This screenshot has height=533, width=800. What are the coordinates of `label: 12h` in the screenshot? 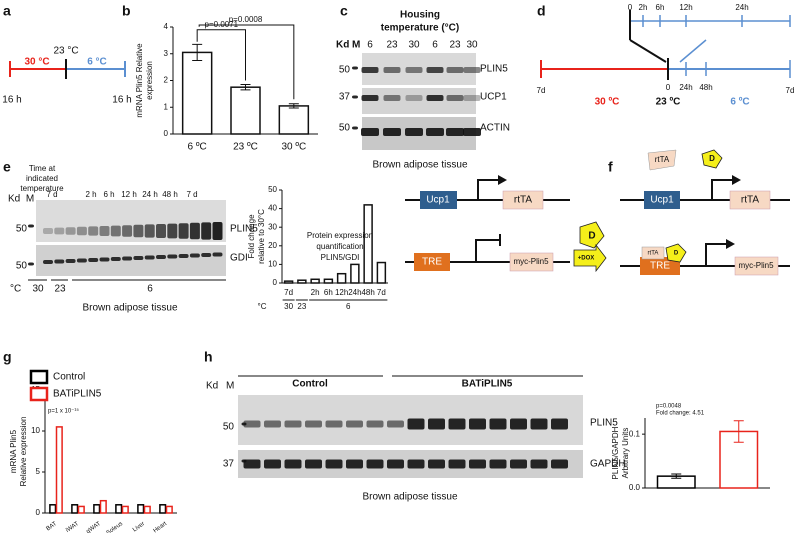 It's located at (685, 7).